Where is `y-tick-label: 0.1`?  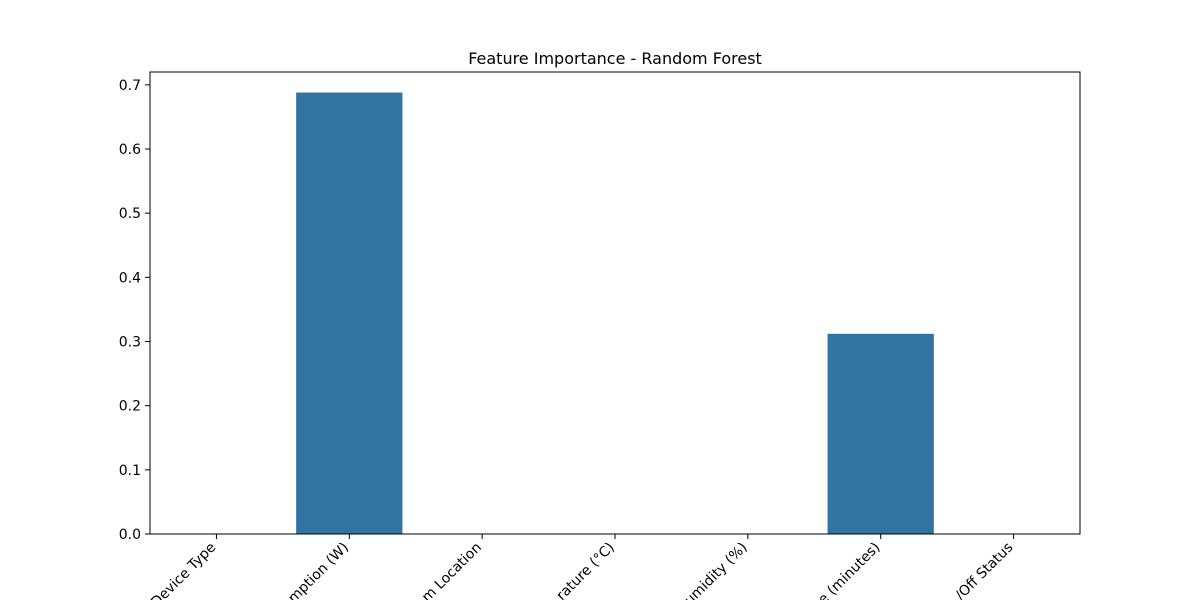 y-tick-label: 0.1 is located at coordinates (130, 471).